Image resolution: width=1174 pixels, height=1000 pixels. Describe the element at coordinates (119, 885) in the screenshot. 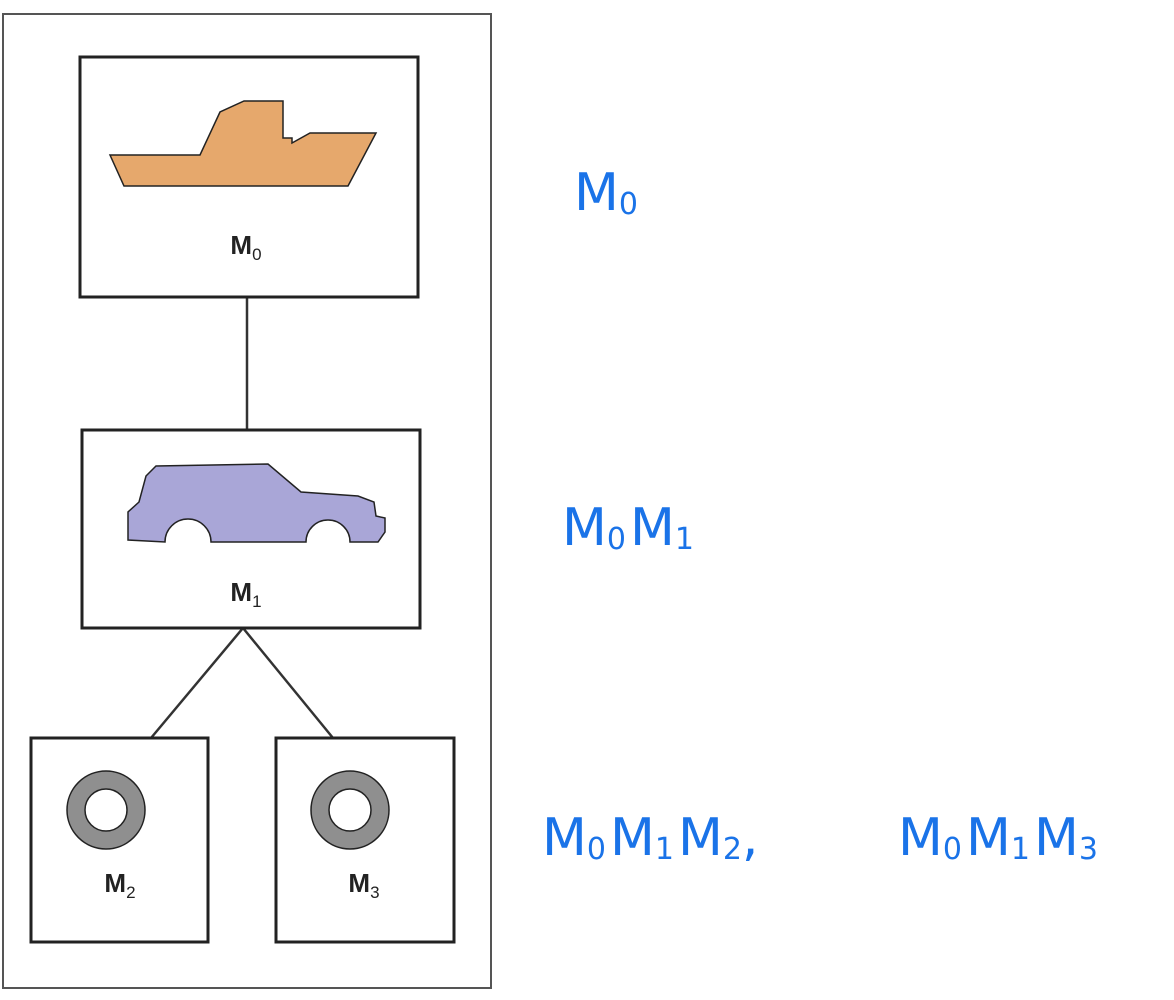

I see `node-label: M2` at that location.